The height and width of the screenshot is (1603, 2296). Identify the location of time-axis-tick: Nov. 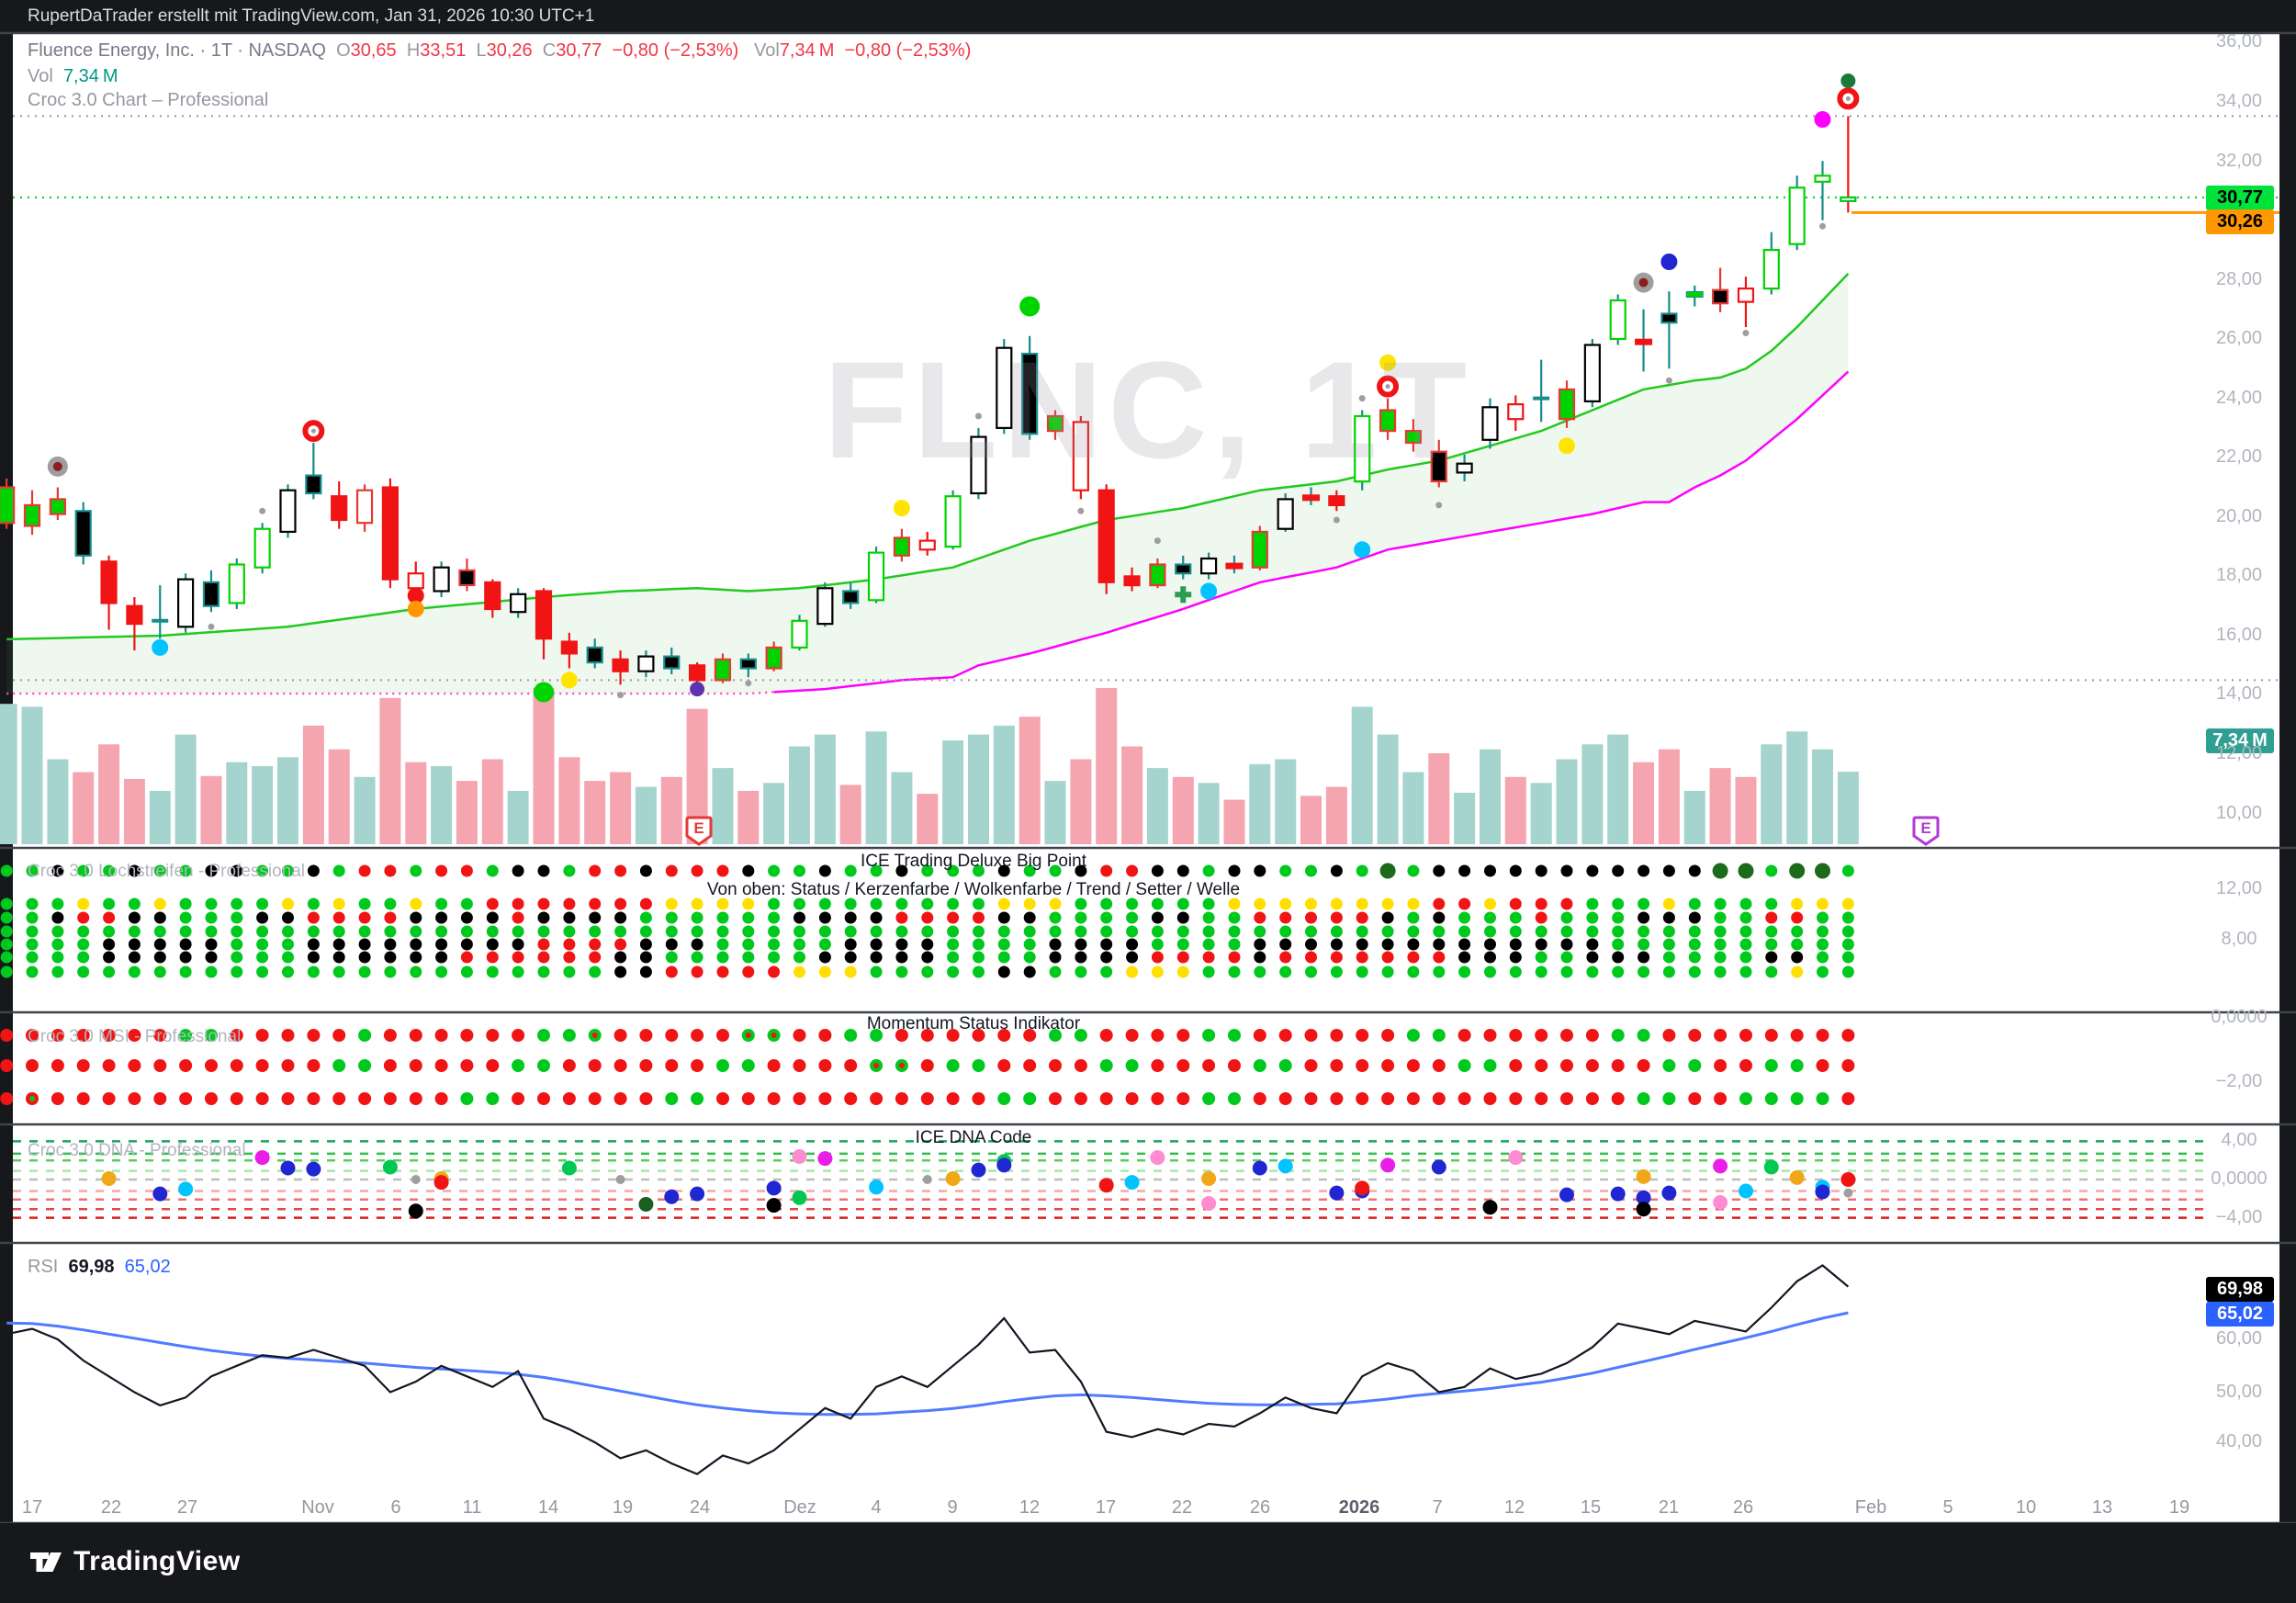
(317, 1507).